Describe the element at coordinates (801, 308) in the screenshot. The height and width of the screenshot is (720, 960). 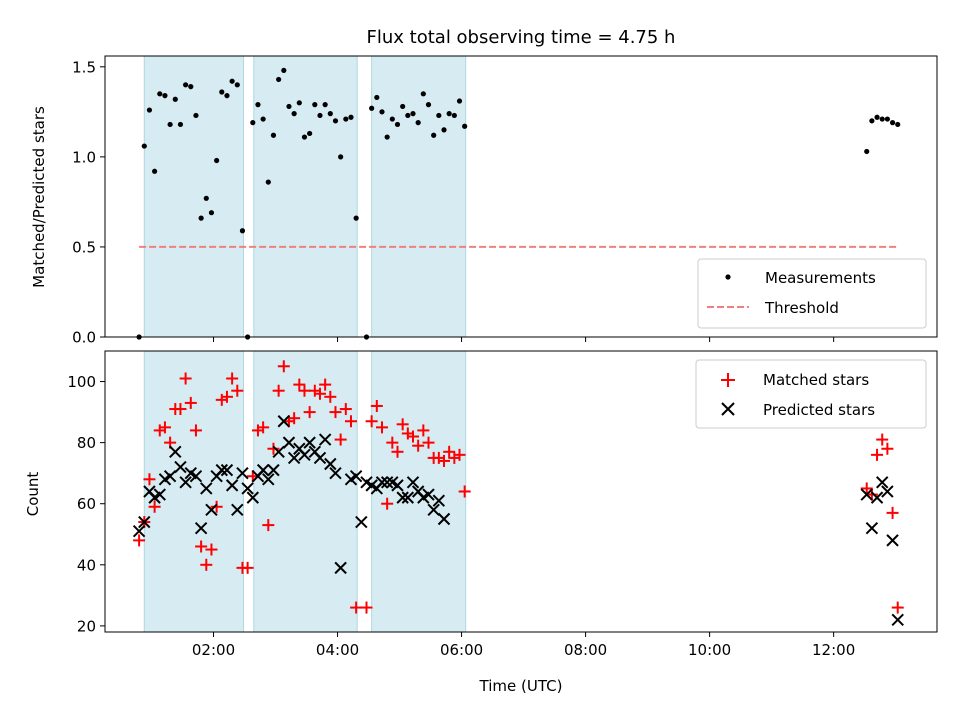
I see `legend-threshold-label: Threshold` at that location.